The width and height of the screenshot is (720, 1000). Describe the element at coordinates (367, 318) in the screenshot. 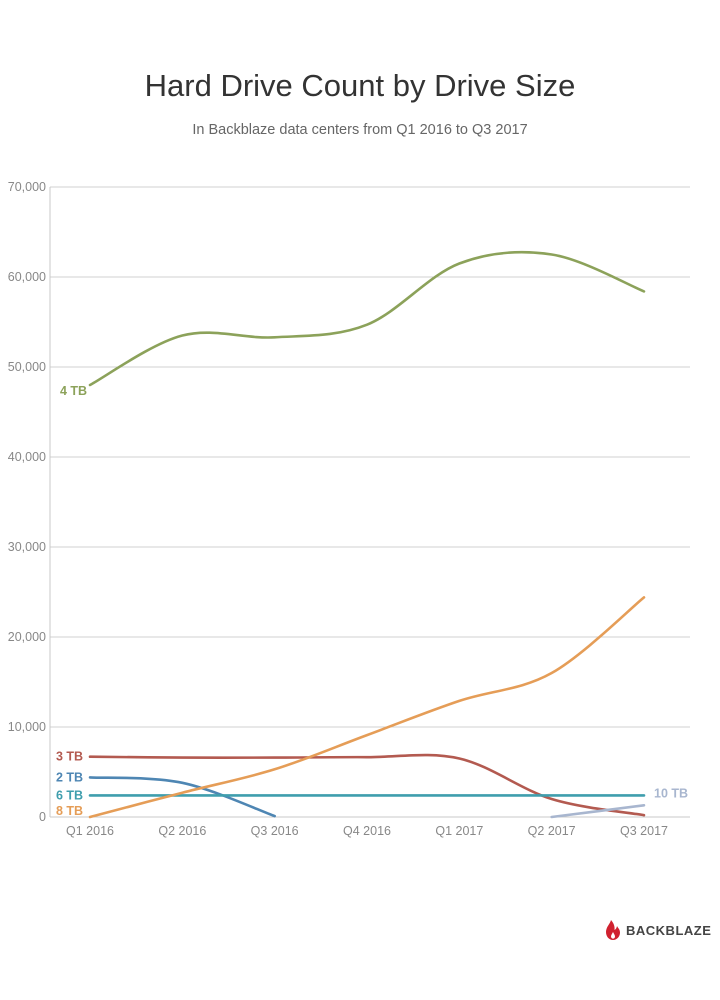

I see `series-line-4tb` at that location.